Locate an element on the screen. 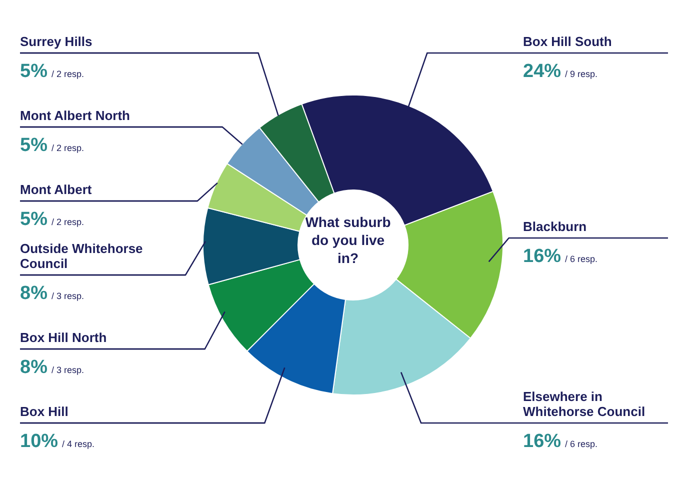 The width and height of the screenshot is (680, 490). slice-label: Mont Albert is located at coordinates (56, 189).